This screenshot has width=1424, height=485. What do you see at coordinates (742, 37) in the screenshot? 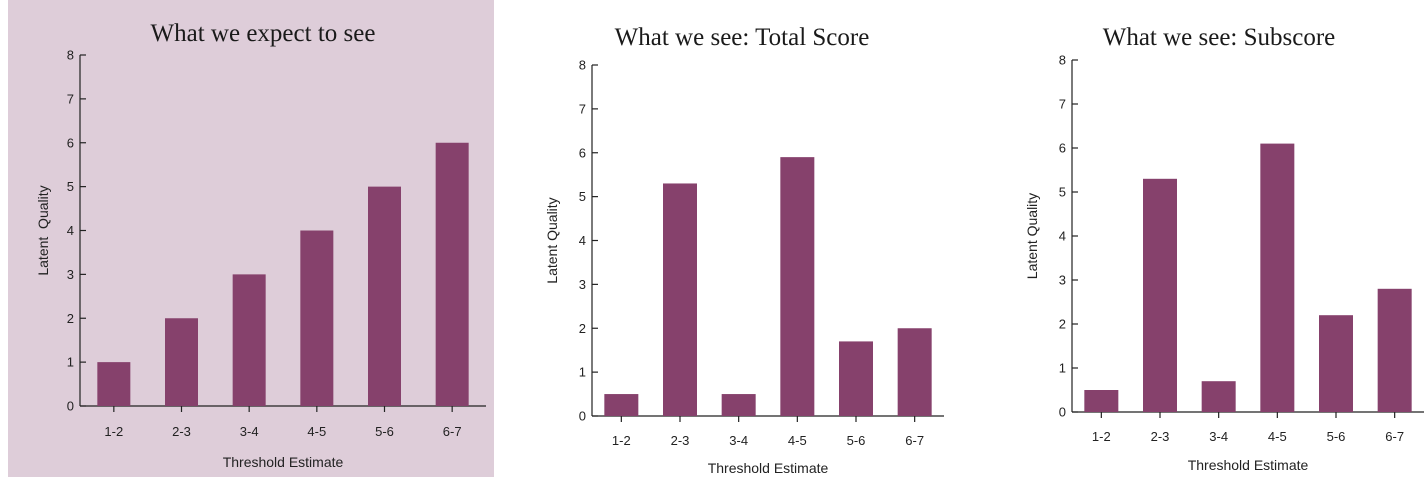
I see `chart-title: What we see: Total Score` at bounding box center [742, 37].